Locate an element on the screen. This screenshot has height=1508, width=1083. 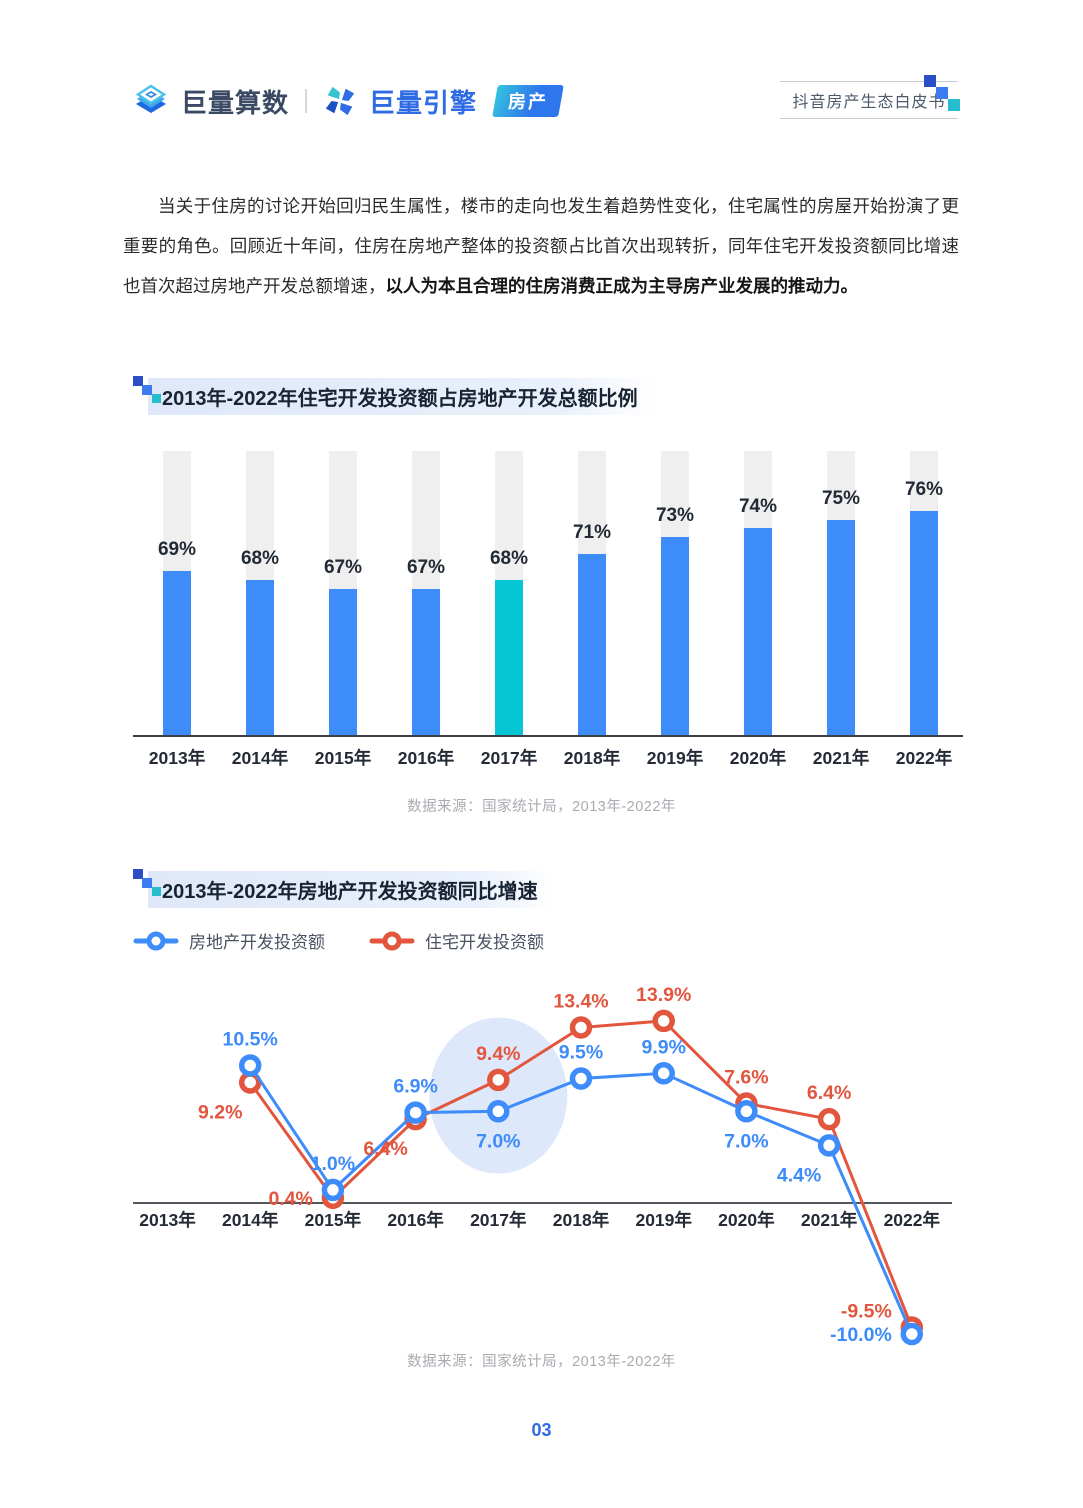
bar-value-label: 68% is located at coordinates (260, 559).